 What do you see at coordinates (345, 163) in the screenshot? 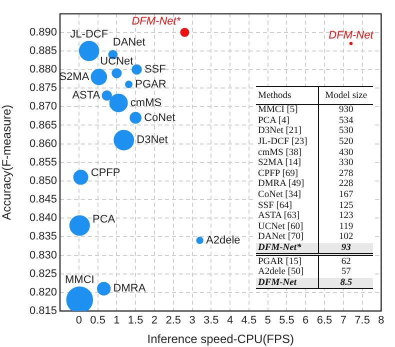
I see `annotation: 330` at bounding box center [345, 163].